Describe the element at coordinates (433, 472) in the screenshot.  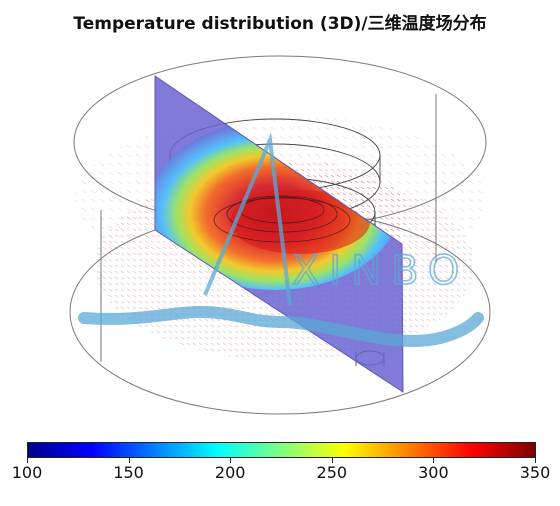
I see `colorbar-tick-label: 300` at that location.